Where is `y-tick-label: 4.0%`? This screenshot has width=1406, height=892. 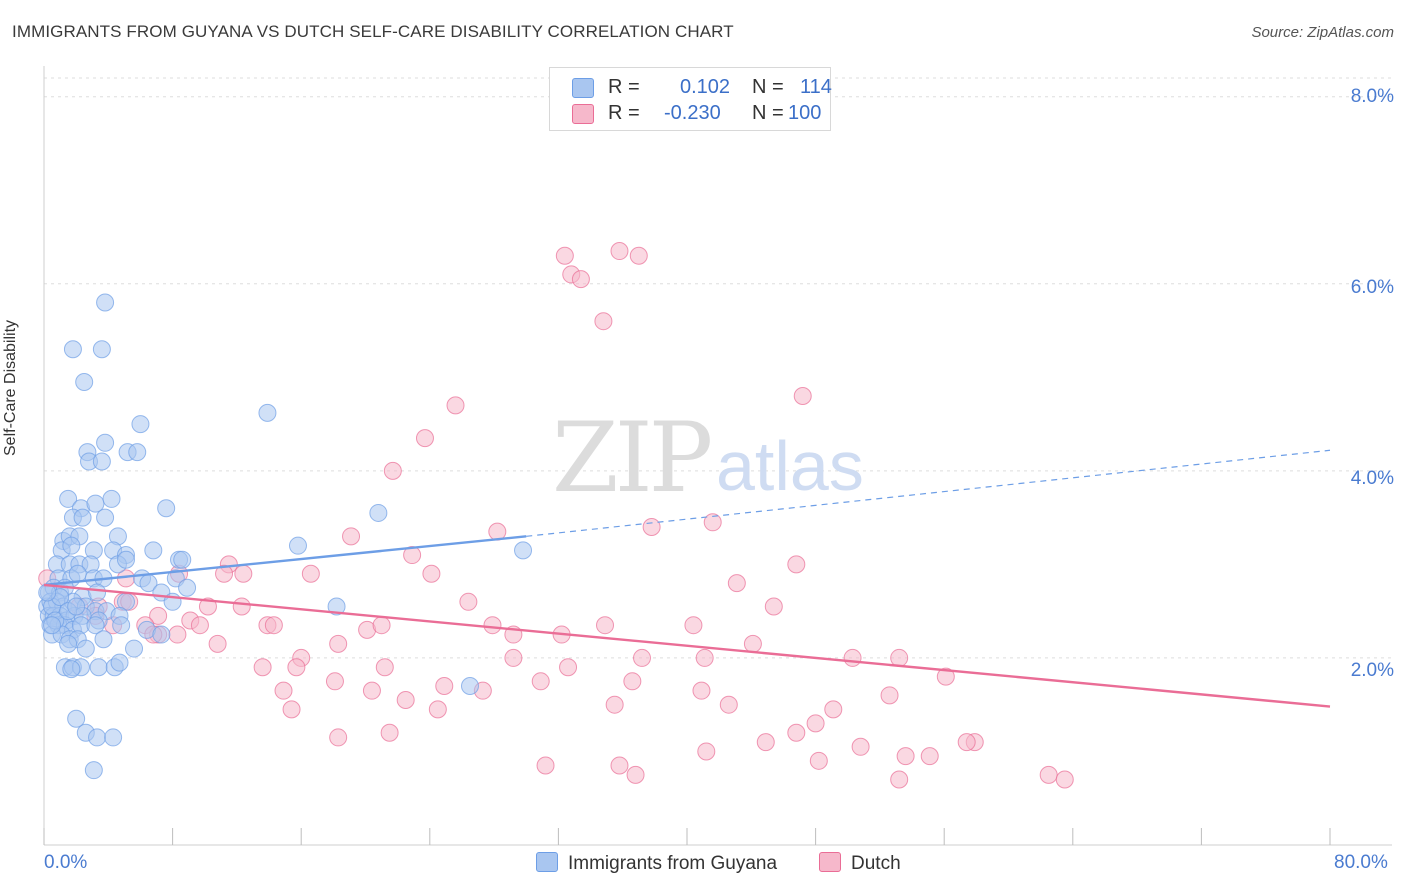 y-tick-label: 4.0% is located at coordinates (1372, 478).